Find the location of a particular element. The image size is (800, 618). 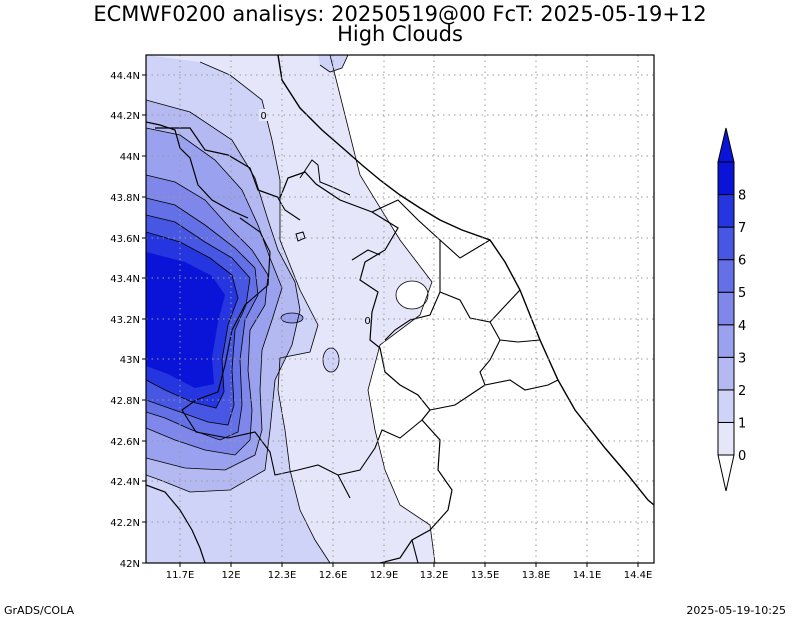

province-boundary-marche is located at coordinates (465, 305).